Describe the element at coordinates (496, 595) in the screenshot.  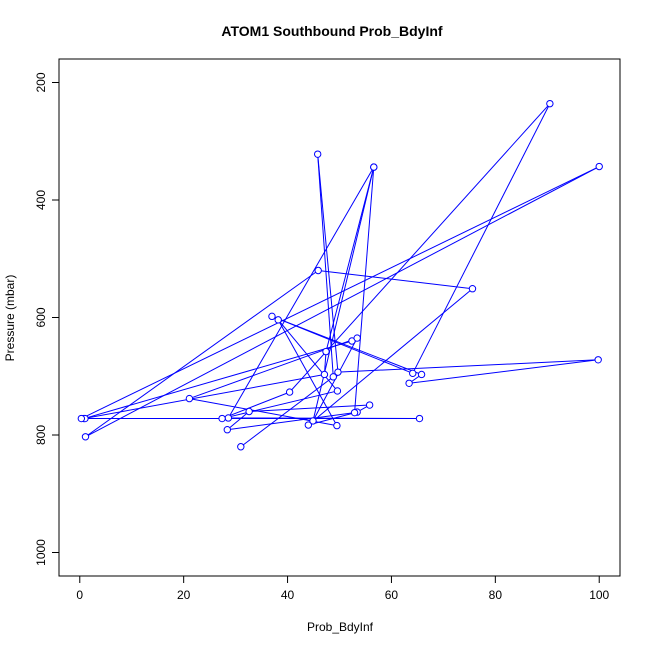
I see `x-tick-label: 80` at that location.